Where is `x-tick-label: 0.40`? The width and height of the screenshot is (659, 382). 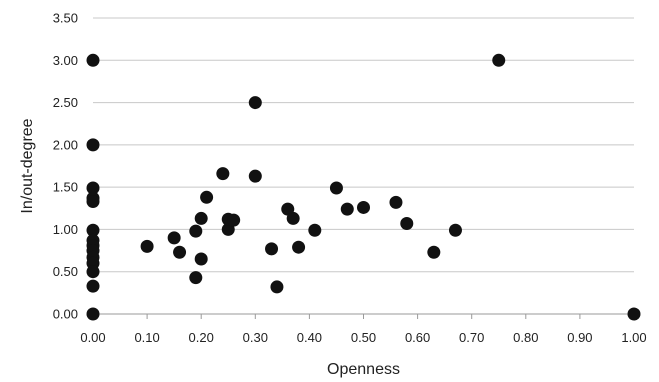
x-tick-label: 0.40 is located at coordinates (309, 337).